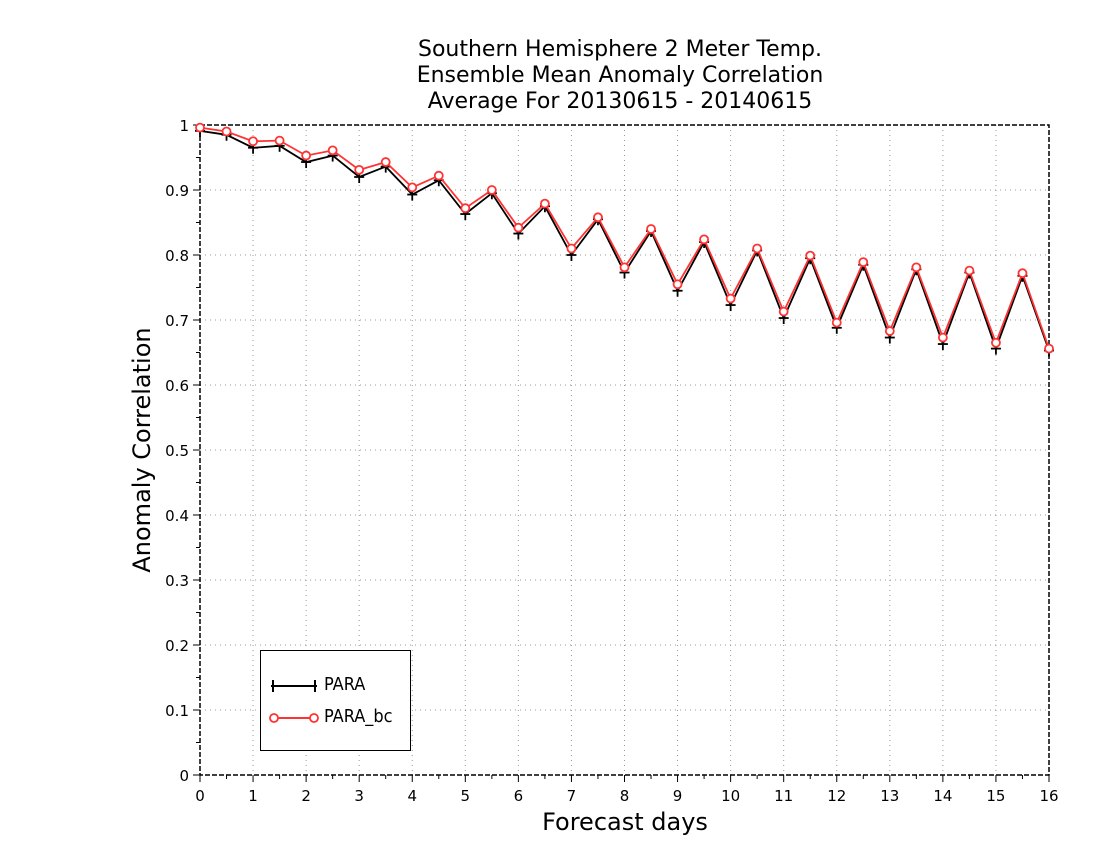  I want to click on y-tick-label: 0.3, so click(177, 581).